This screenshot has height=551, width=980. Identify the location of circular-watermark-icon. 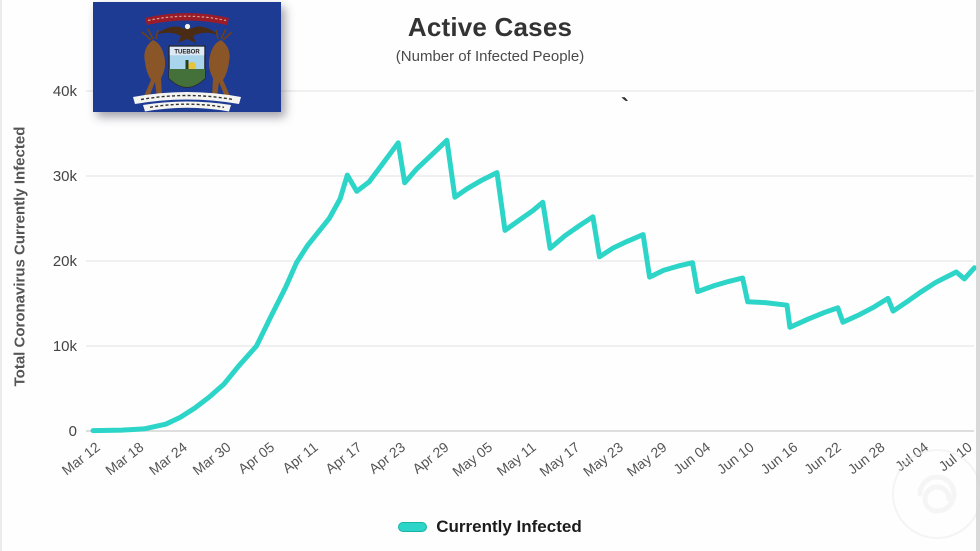
(936, 494).